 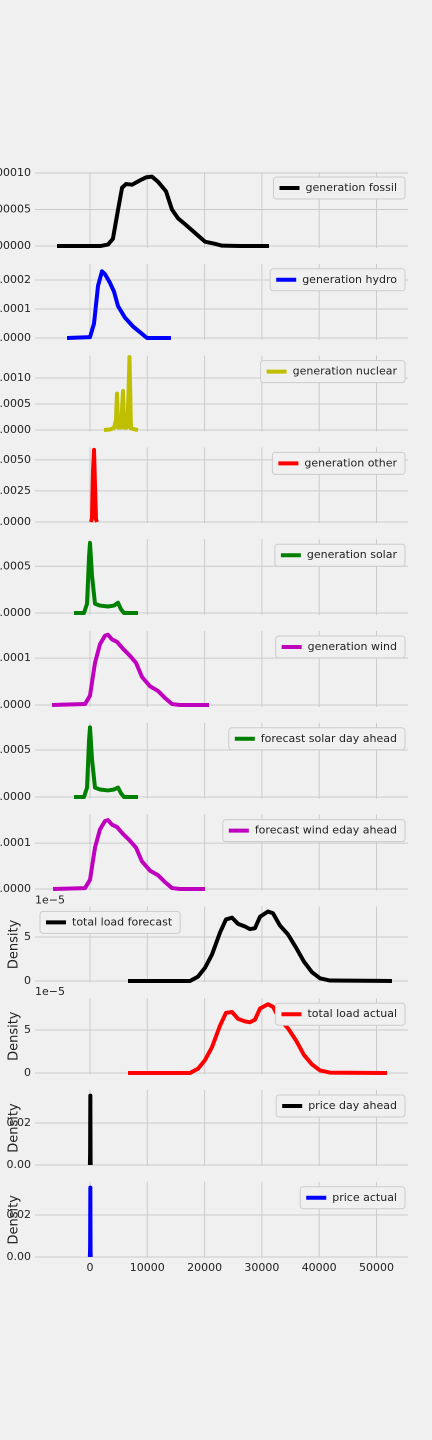 I want to click on legend: forecast wind eday ahead, so click(x=314, y=831).